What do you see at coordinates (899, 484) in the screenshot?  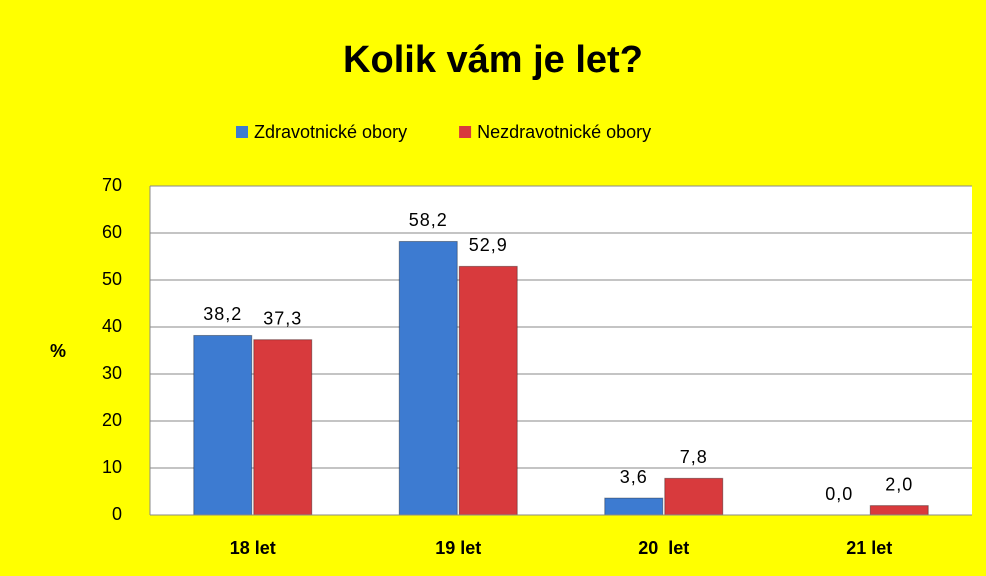 I see `value-label: 2,0` at bounding box center [899, 484].